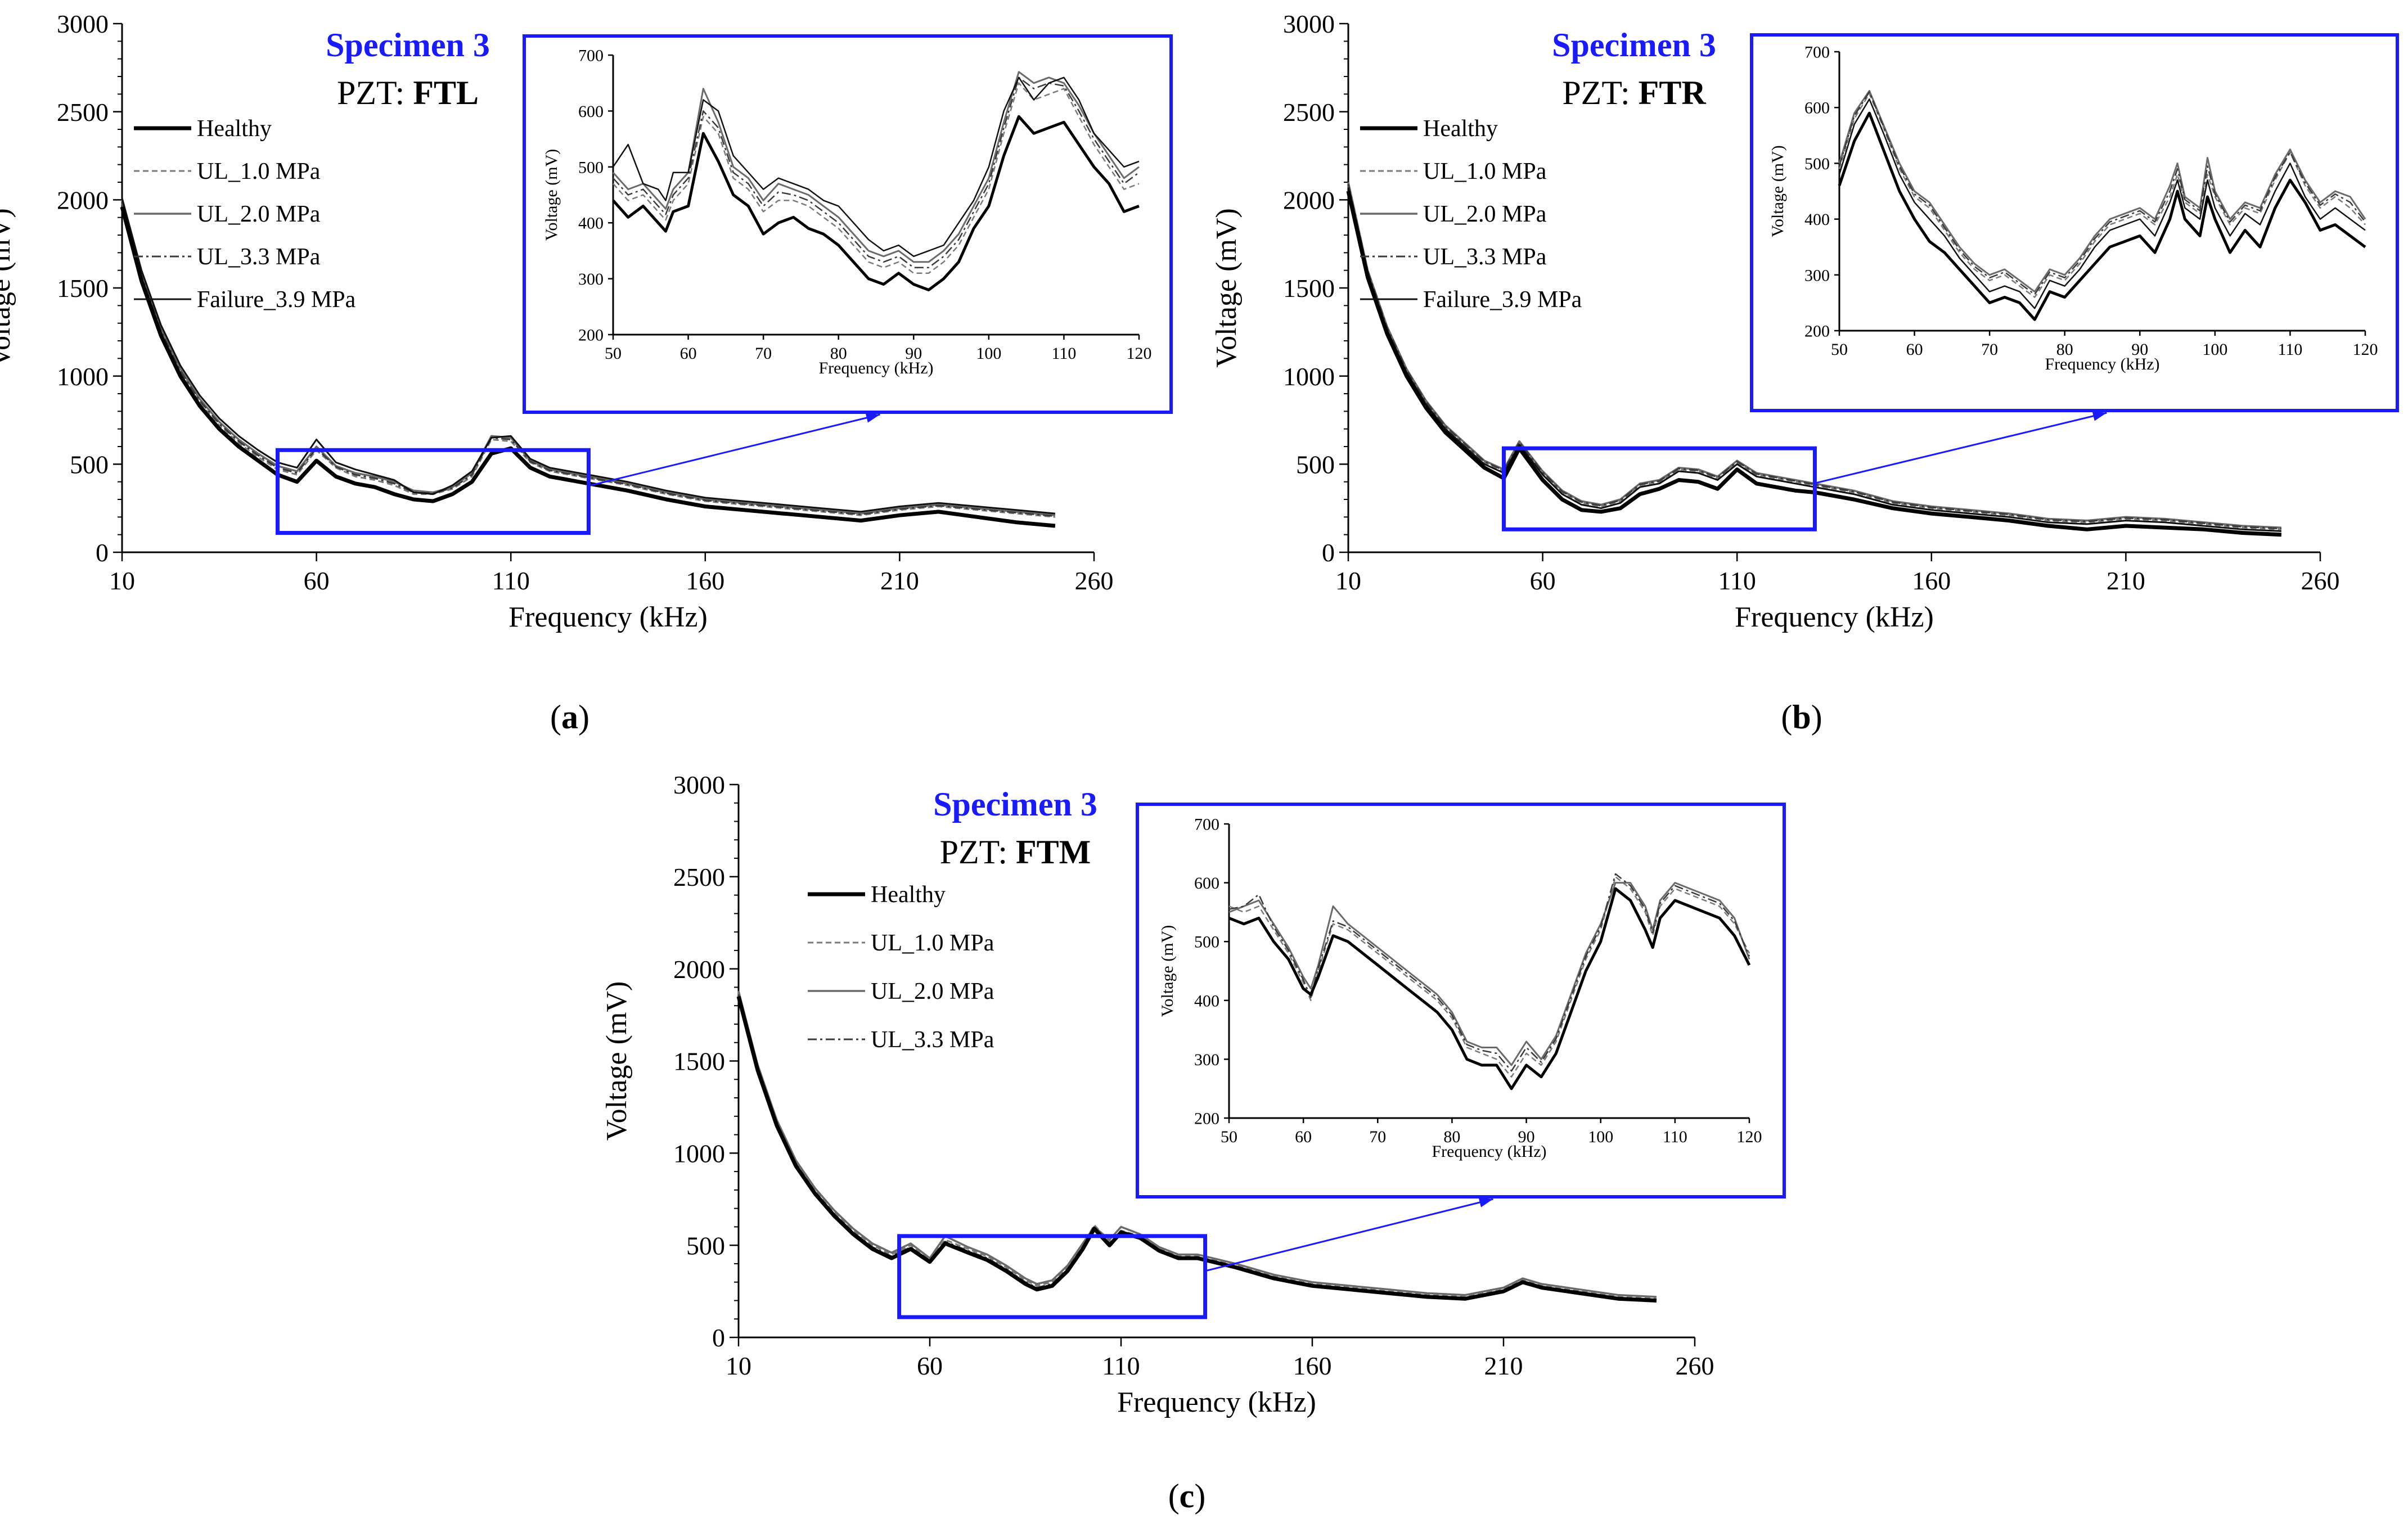  I want to click on main-c-y-tick-label: 2000, so click(699, 969).